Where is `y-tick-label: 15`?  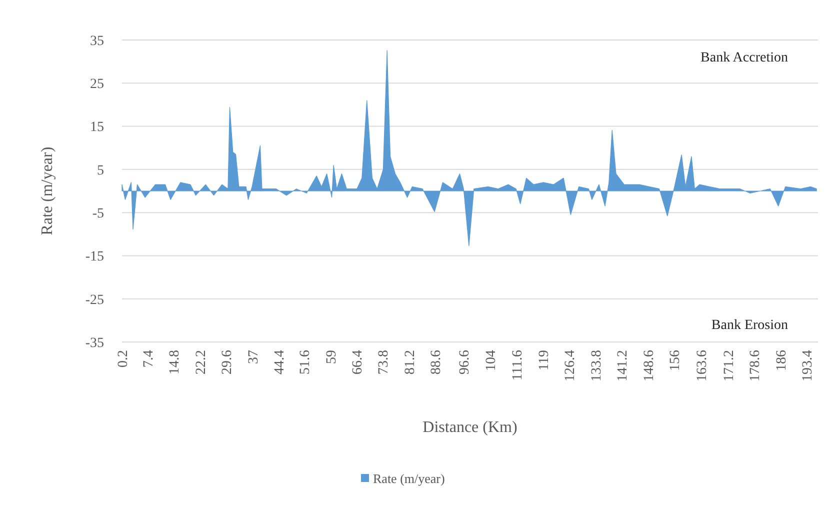
y-tick-label: 15 is located at coordinates (97, 128).